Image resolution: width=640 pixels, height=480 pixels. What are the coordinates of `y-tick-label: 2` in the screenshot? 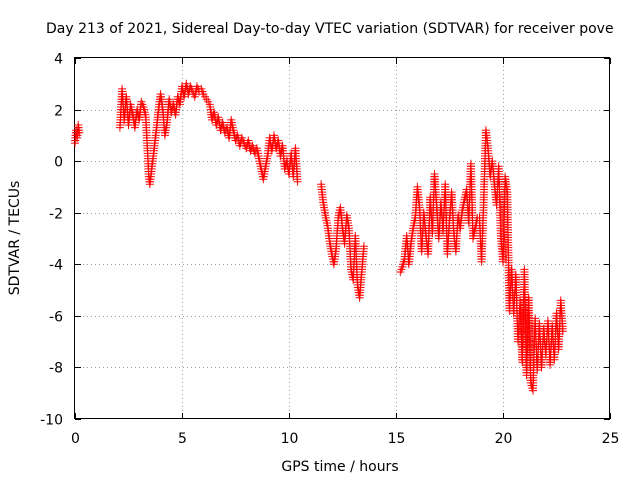 It's located at (58, 112).